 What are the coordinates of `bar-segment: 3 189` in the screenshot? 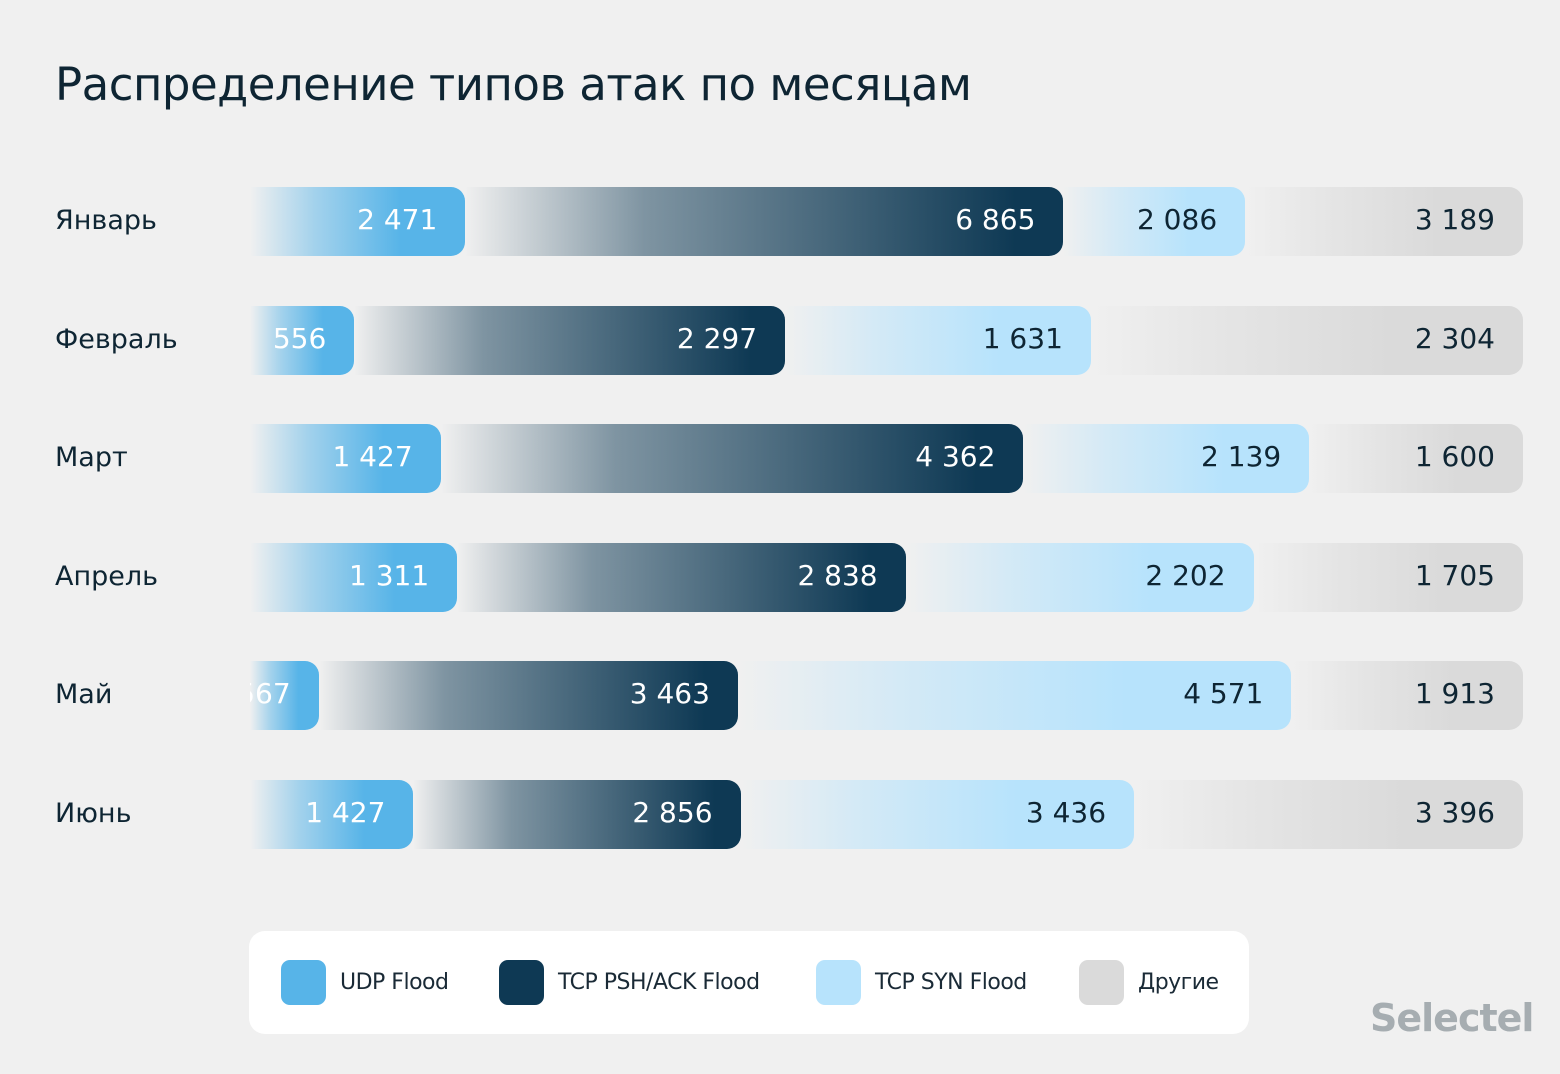 It's located at (1384, 221).